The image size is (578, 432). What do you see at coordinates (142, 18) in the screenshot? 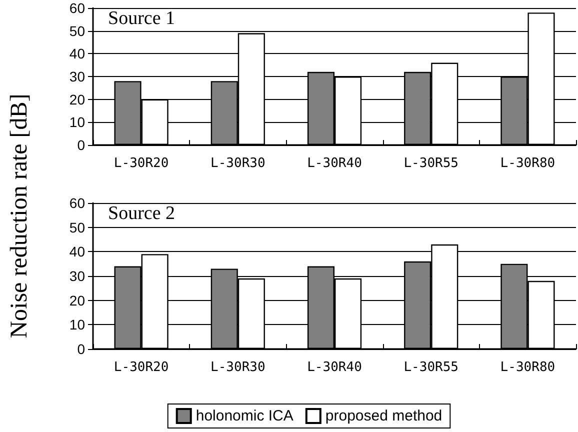
I see `chart-title: Source 1` at bounding box center [142, 18].